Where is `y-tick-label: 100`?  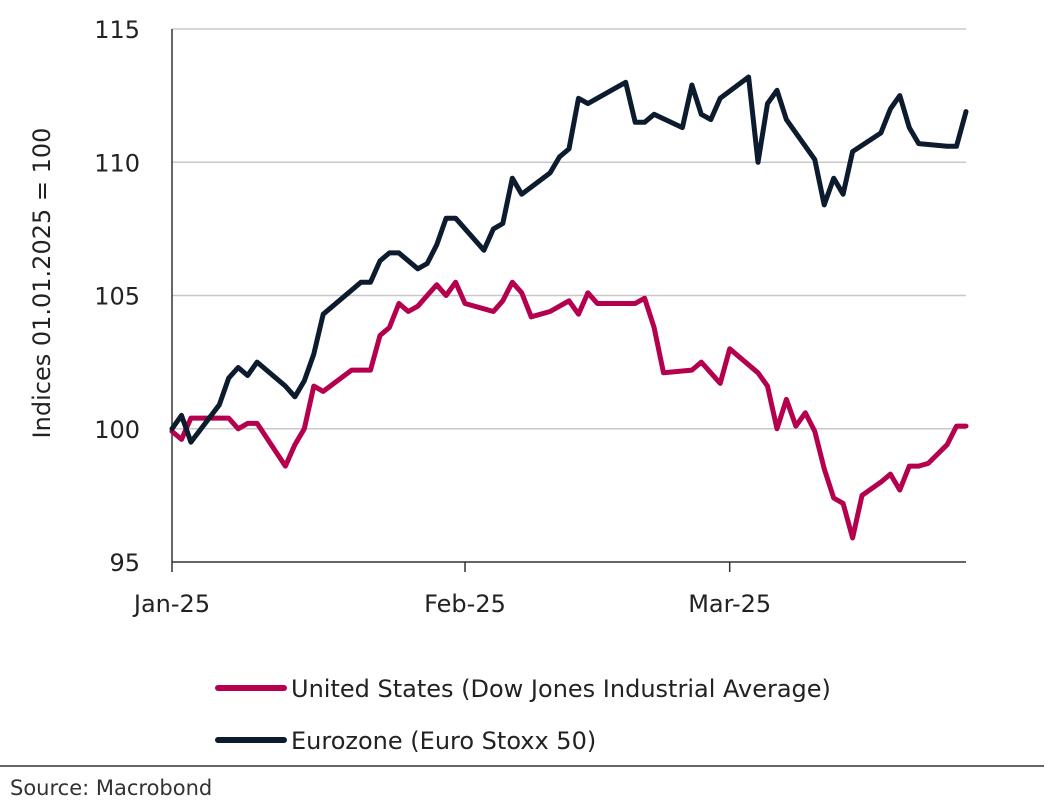 y-tick-label: 100 is located at coordinates (117, 430).